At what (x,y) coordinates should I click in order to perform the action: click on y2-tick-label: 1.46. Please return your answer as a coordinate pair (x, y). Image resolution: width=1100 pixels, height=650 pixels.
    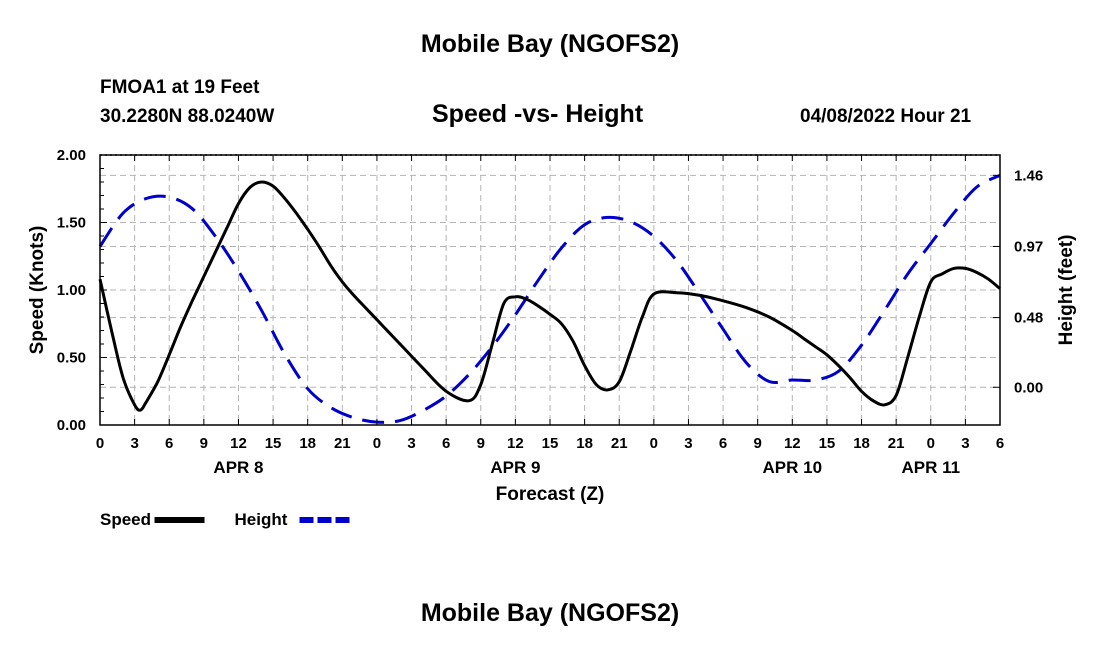
    Looking at the image, I should click on (1028, 175).